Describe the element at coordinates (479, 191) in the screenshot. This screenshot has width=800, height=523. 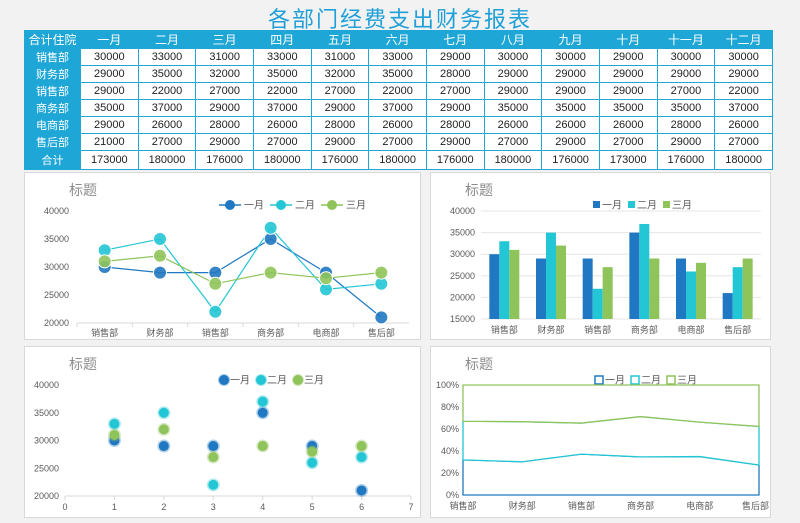
I see `chart-title: 标题` at that location.